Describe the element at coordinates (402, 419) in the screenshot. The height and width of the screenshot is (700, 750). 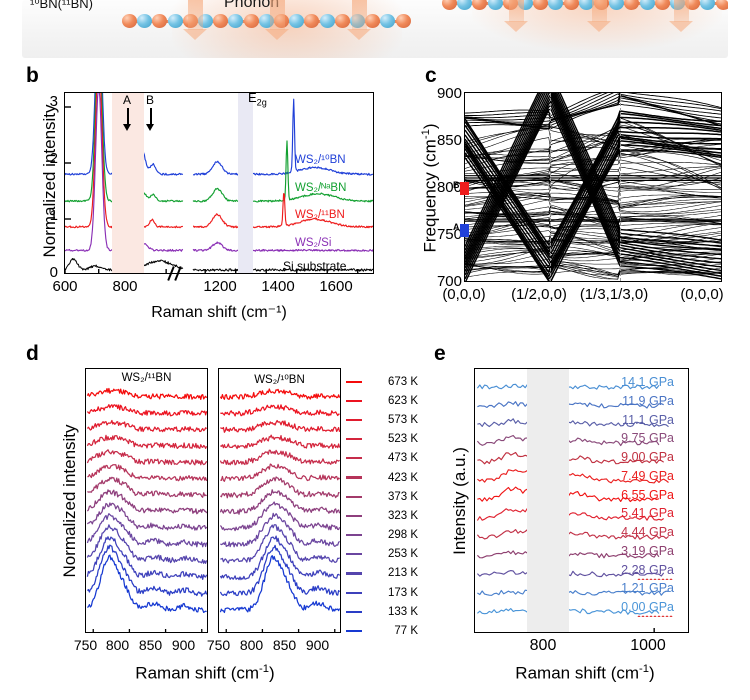
I see `panel-d-legend-label: 573 K` at that location.